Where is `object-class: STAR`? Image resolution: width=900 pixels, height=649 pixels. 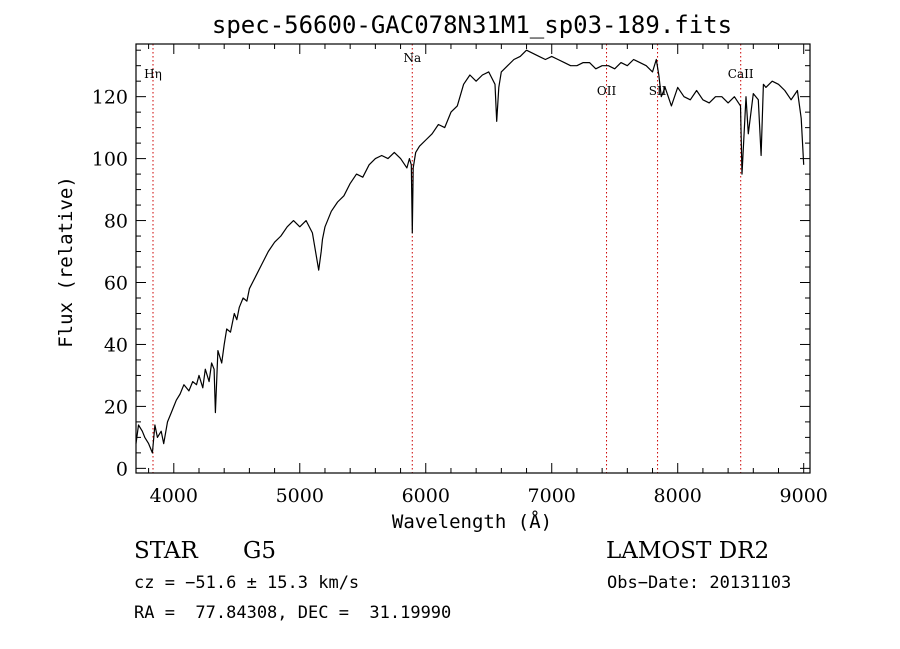 object-class: STAR is located at coordinates (166, 551).